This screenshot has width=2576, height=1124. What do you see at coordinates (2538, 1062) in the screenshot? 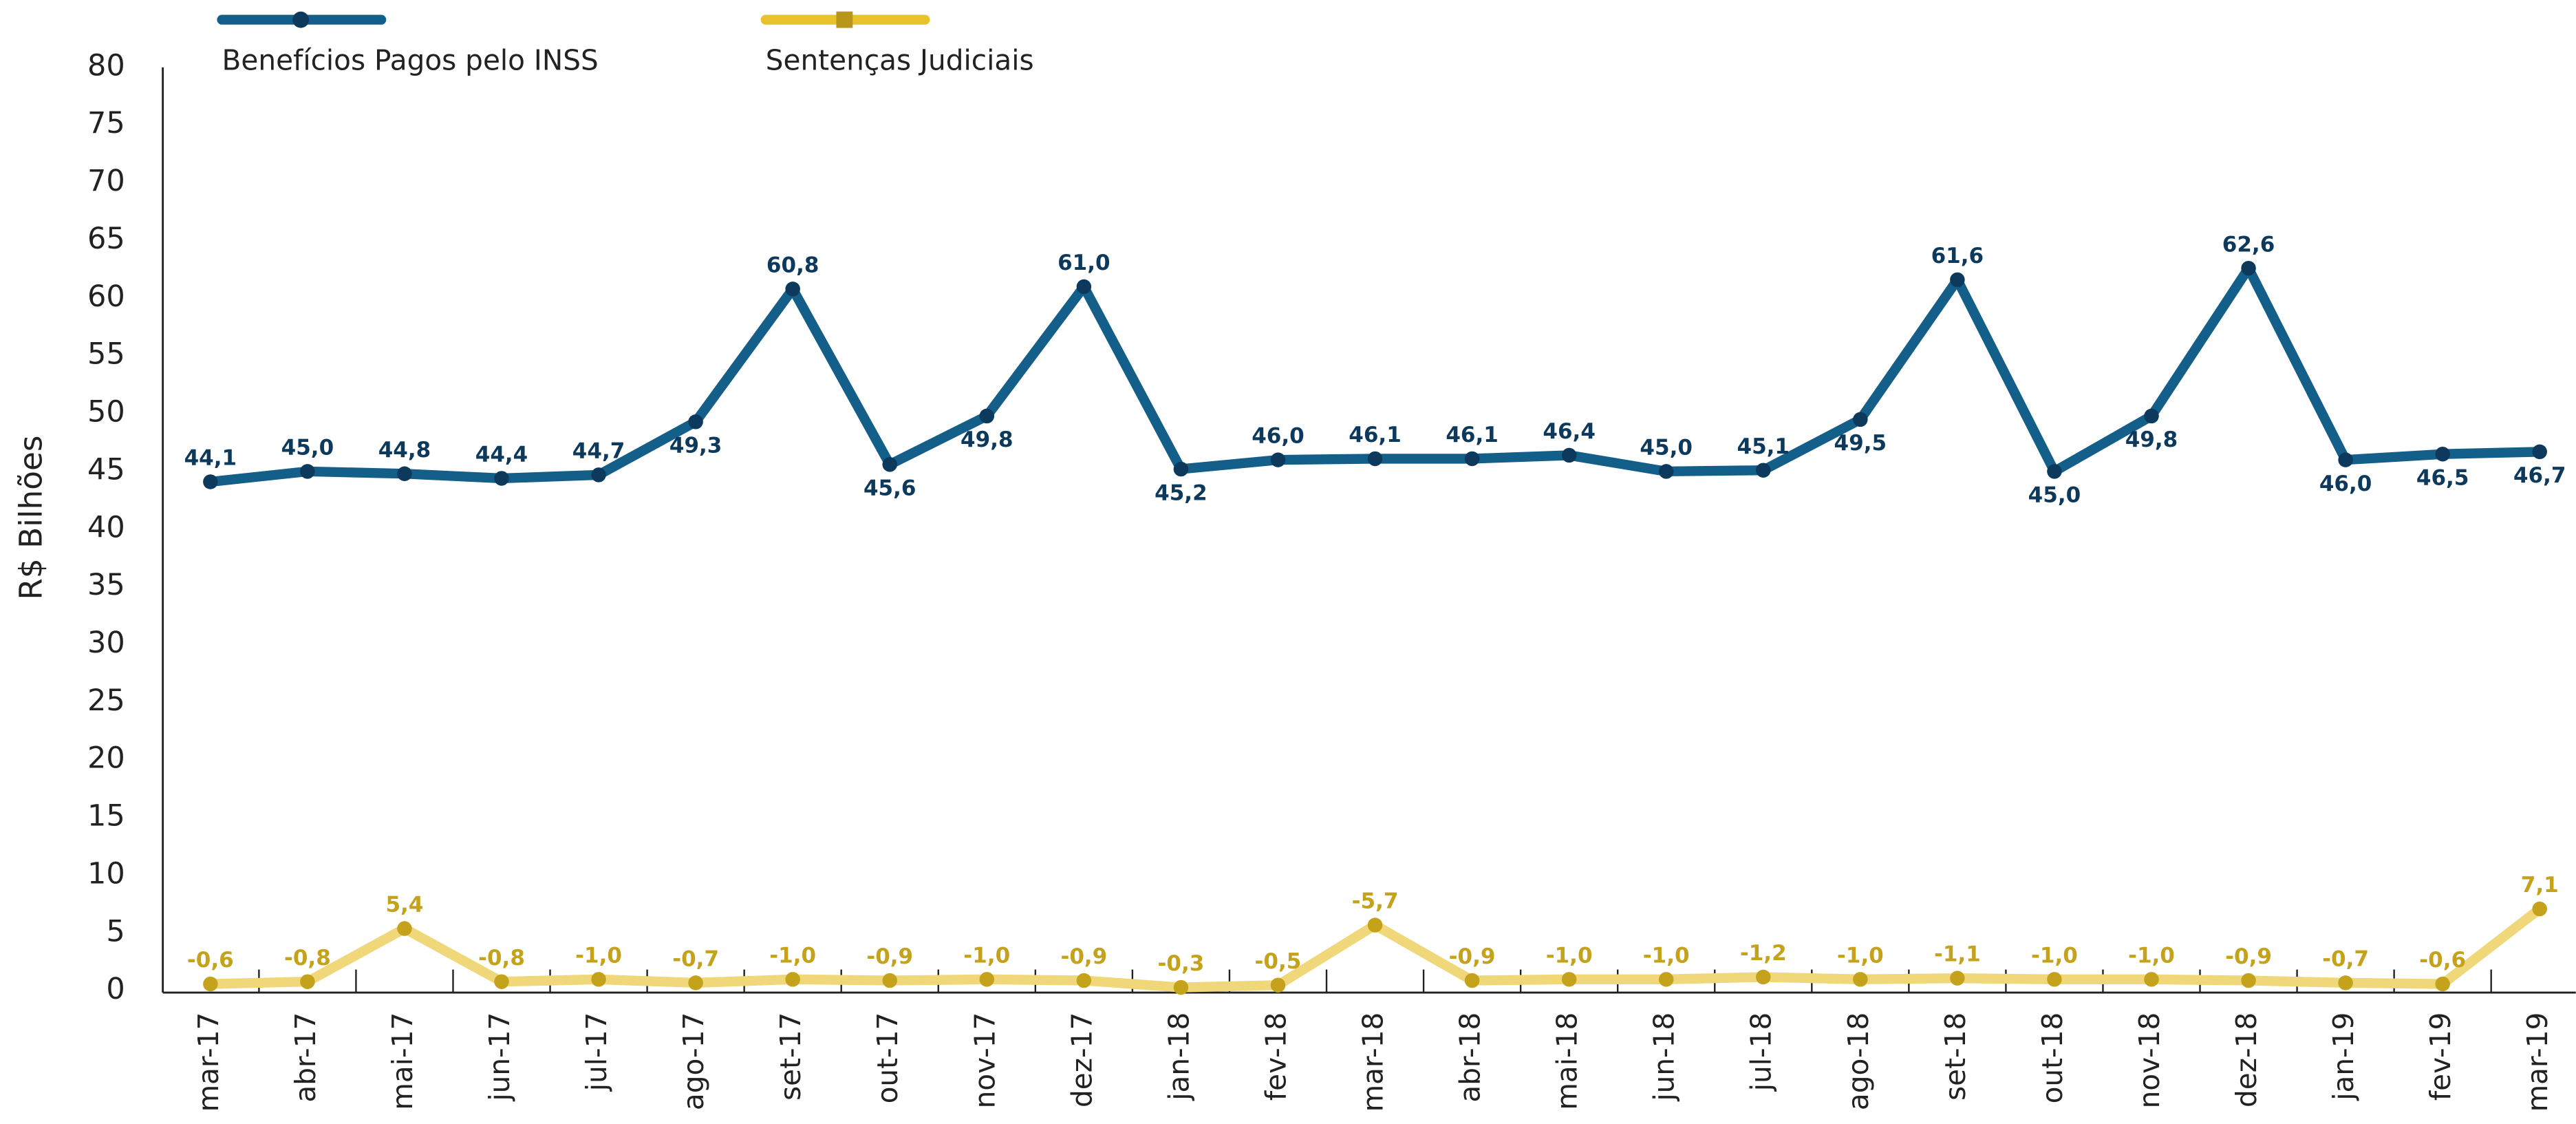
I see `x-tick-label: mar-19` at bounding box center [2538, 1062].